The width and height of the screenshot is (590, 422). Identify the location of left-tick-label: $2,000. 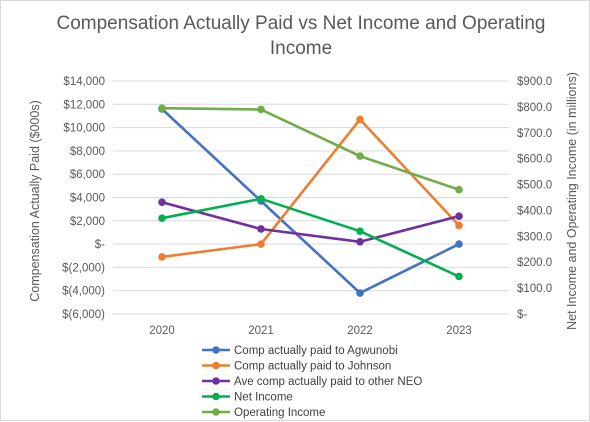
(87, 222).